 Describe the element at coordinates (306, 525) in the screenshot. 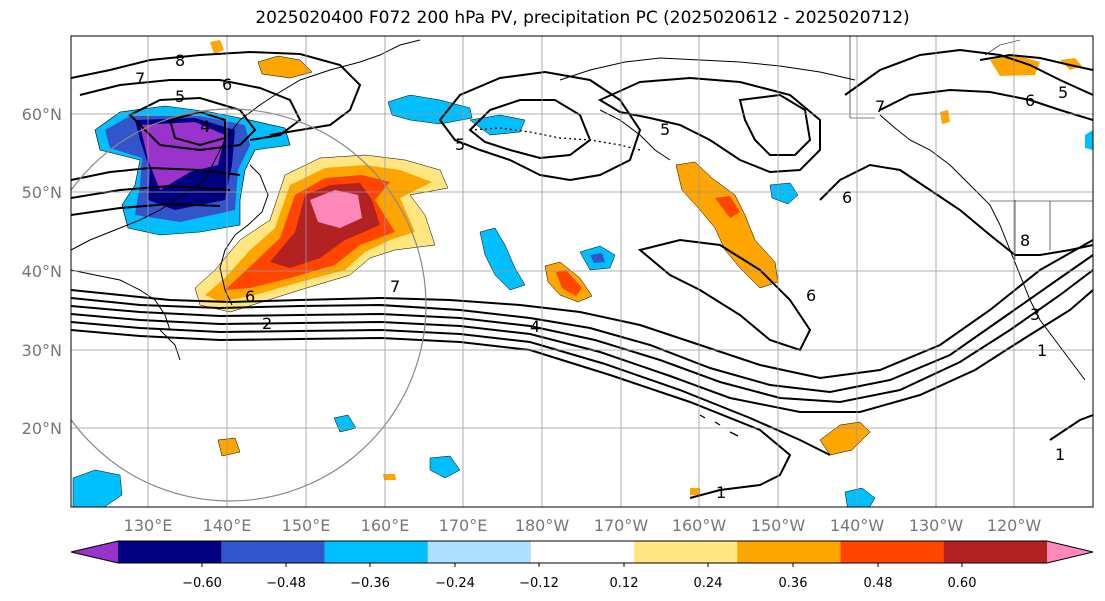

I see `lon-label: 150°E` at that location.